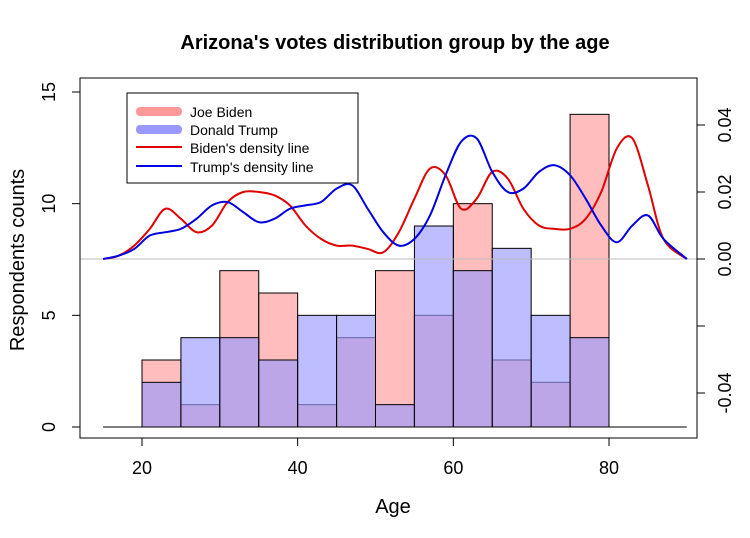 The image size is (750, 538). I want to click on x-tick-label: 20, so click(142, 468).